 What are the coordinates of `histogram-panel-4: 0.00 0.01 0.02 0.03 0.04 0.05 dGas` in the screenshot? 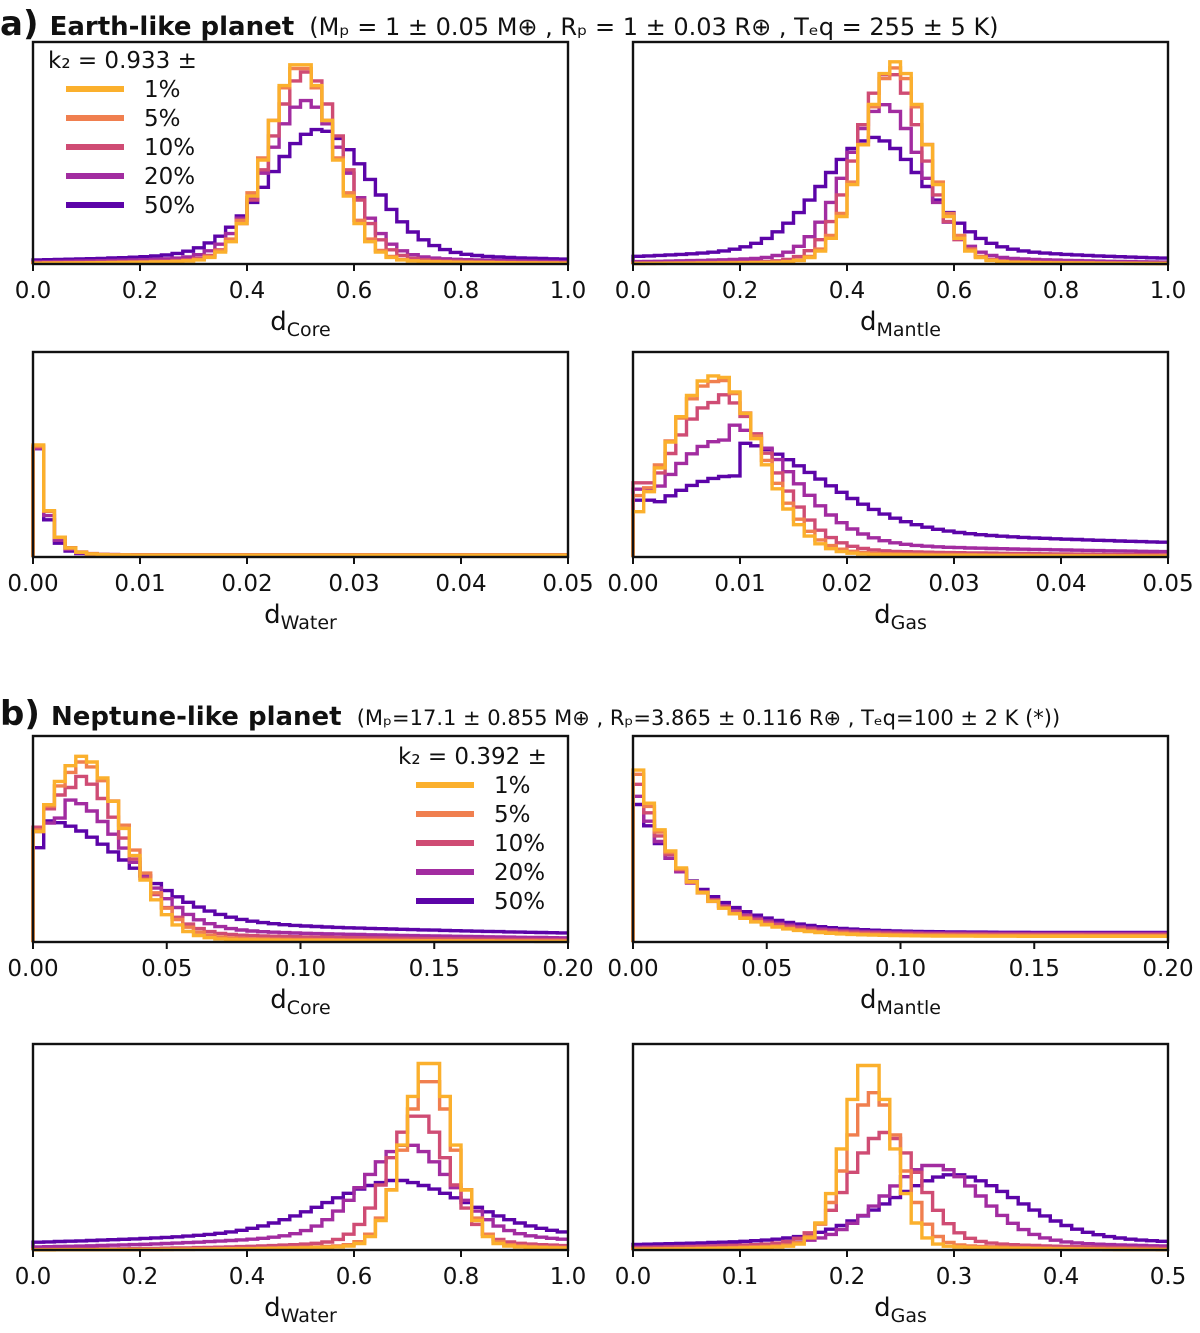 It's located at (900, 492).